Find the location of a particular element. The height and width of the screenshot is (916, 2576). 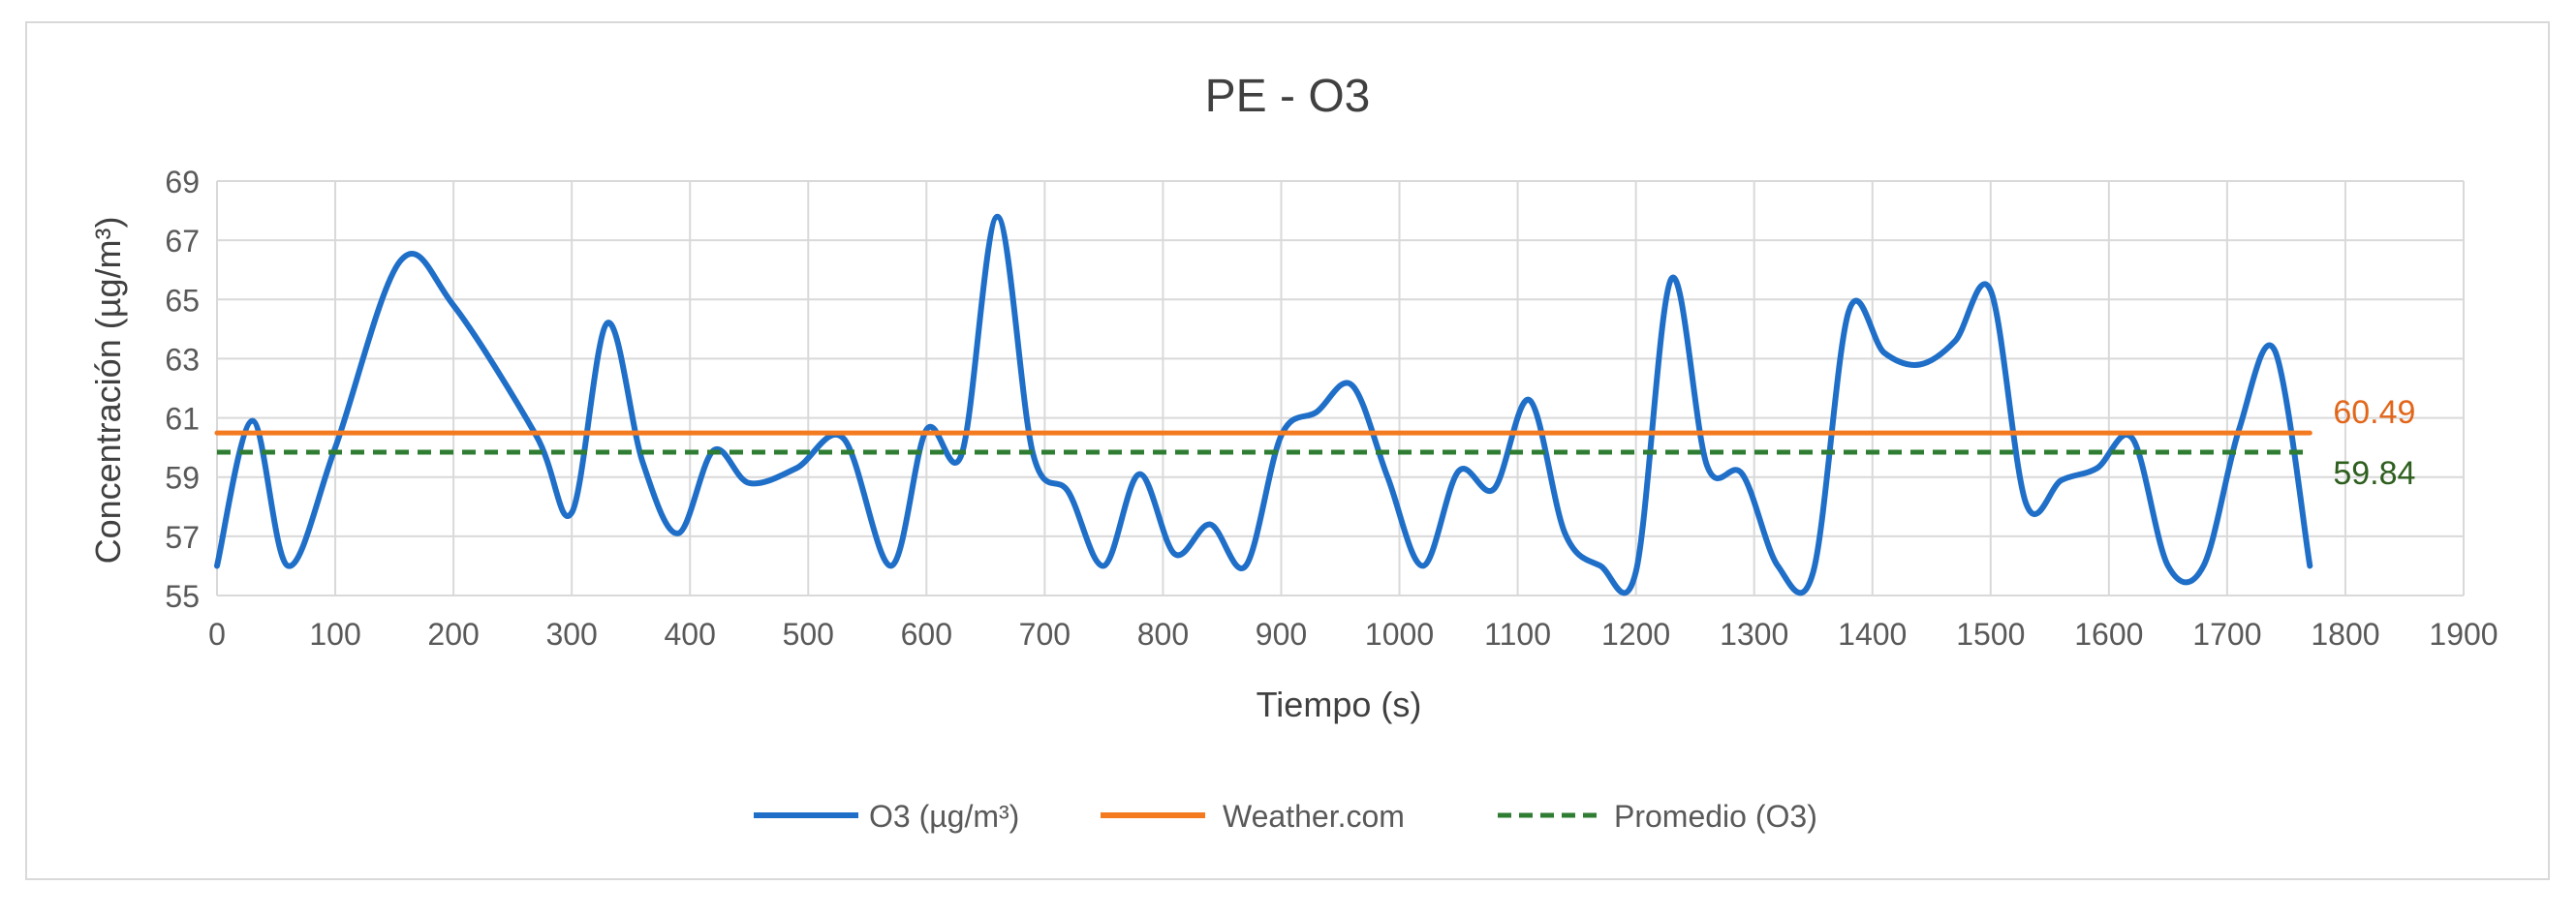

legend-label: Promedio (O3) is located at coordinates (1715, 816).